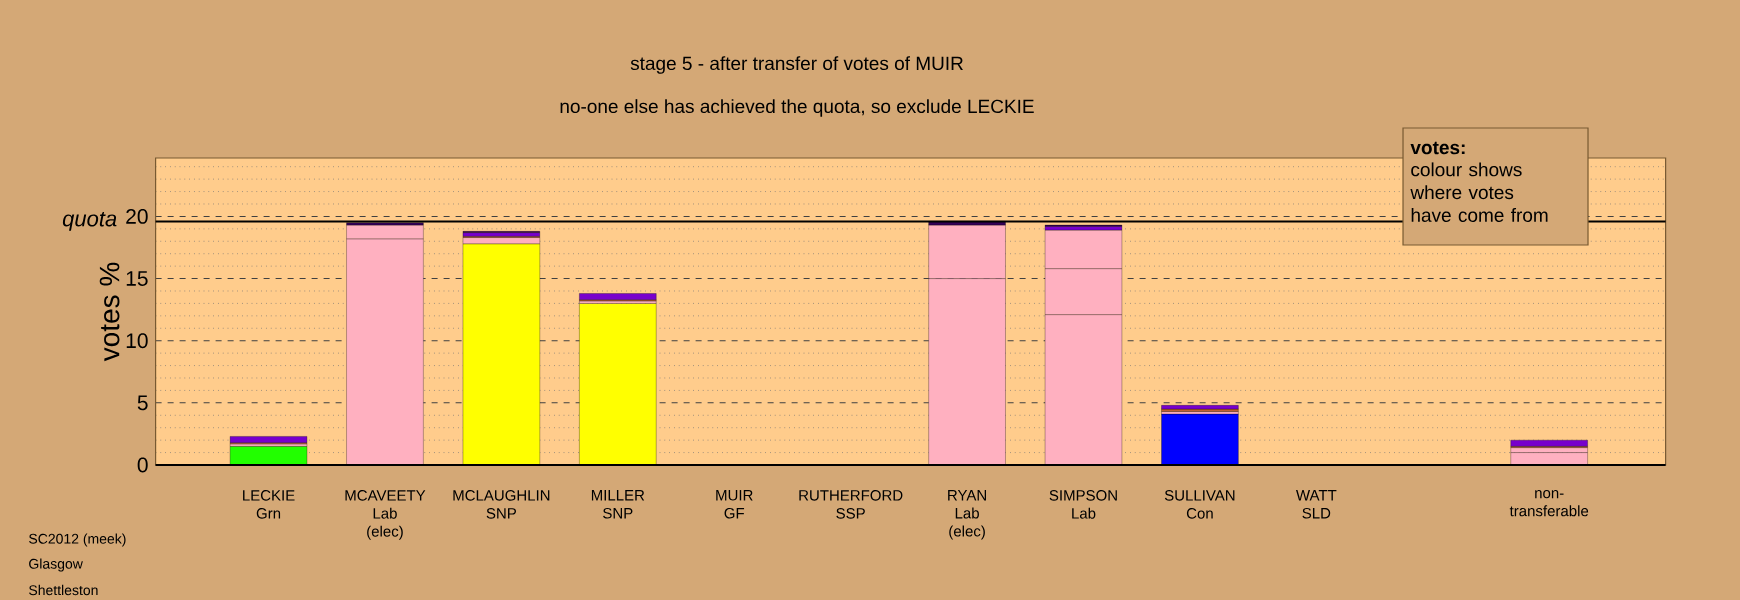 The width and height of the screenshot is (1740, 600). I want to click on text: Shettleston, so click(63, 590).